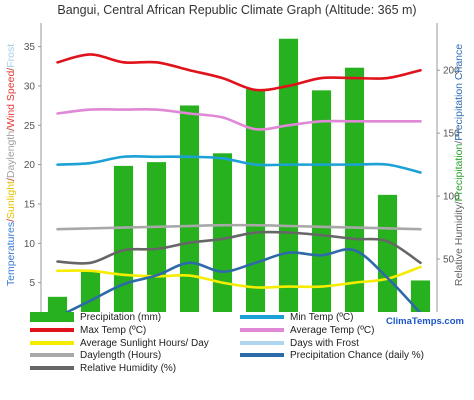  Describe the element at coordinates (239, 227) in the screenshot. I see `daylength-hours-line` at that location.